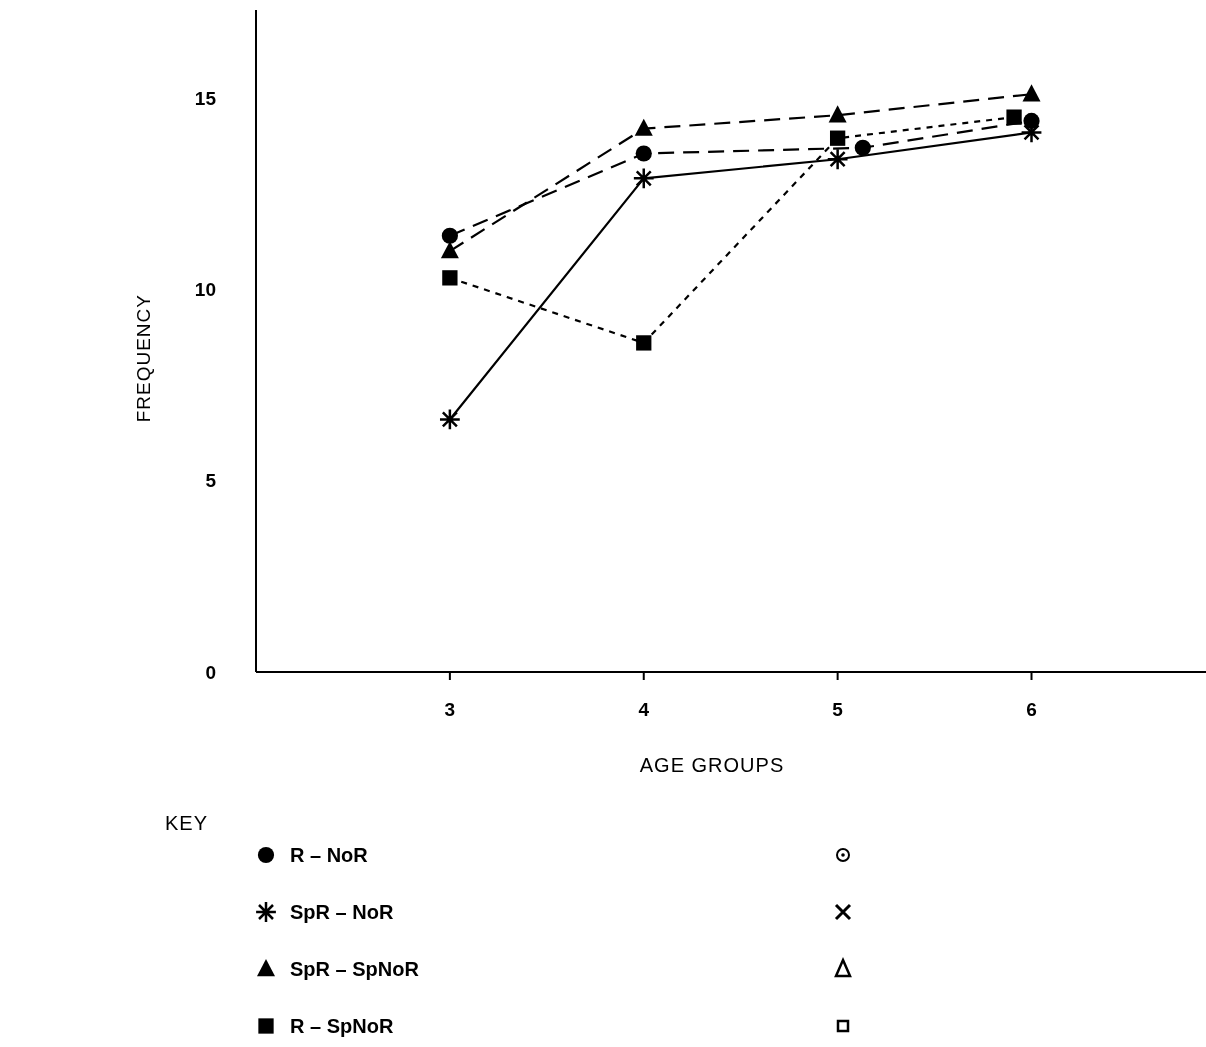 The width and height of the screenshot is (1206, 1047). What do you see at coordinates (329, 855) in the screenshot?
I see `legend-label: R – NoR` at bounding box center [329, 855].